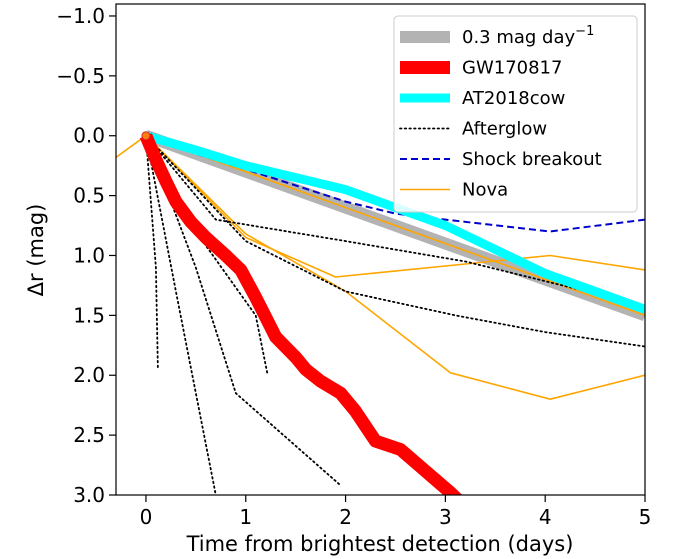 The height and width of the screenshot is (559, 678). Describe the element at coordinates (380, 544) in the screenshot. I see `x-axis-title: Time from brightest detection (days)` at that location.